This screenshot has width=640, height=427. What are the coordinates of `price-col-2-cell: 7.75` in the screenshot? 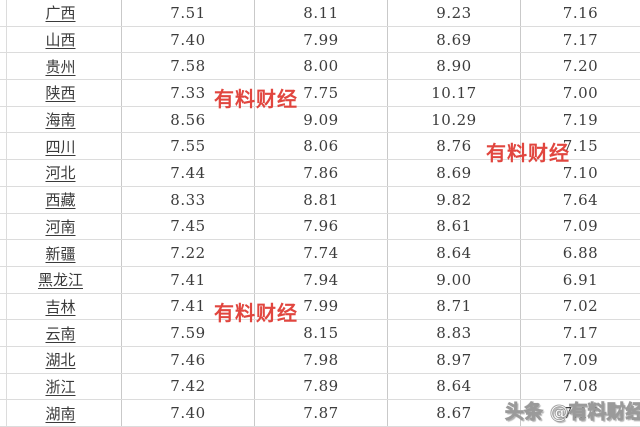 It's located at (321, 93).